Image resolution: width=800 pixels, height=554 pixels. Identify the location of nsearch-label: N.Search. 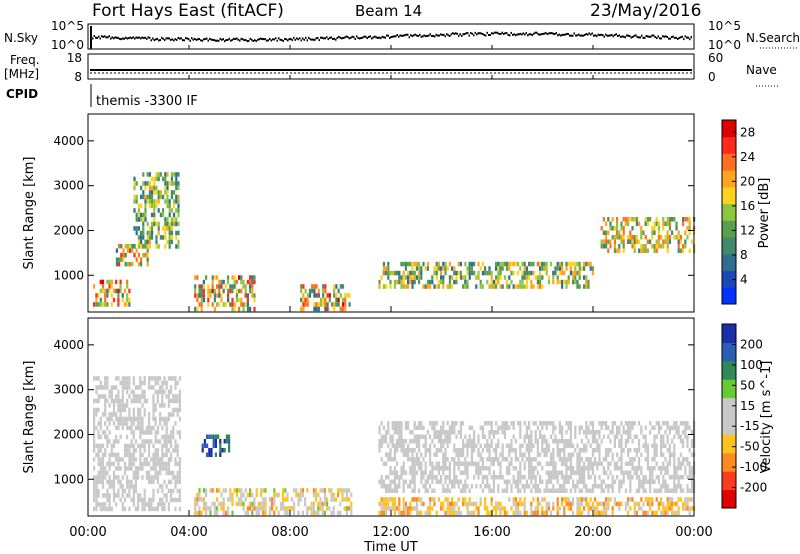
(773, 38).